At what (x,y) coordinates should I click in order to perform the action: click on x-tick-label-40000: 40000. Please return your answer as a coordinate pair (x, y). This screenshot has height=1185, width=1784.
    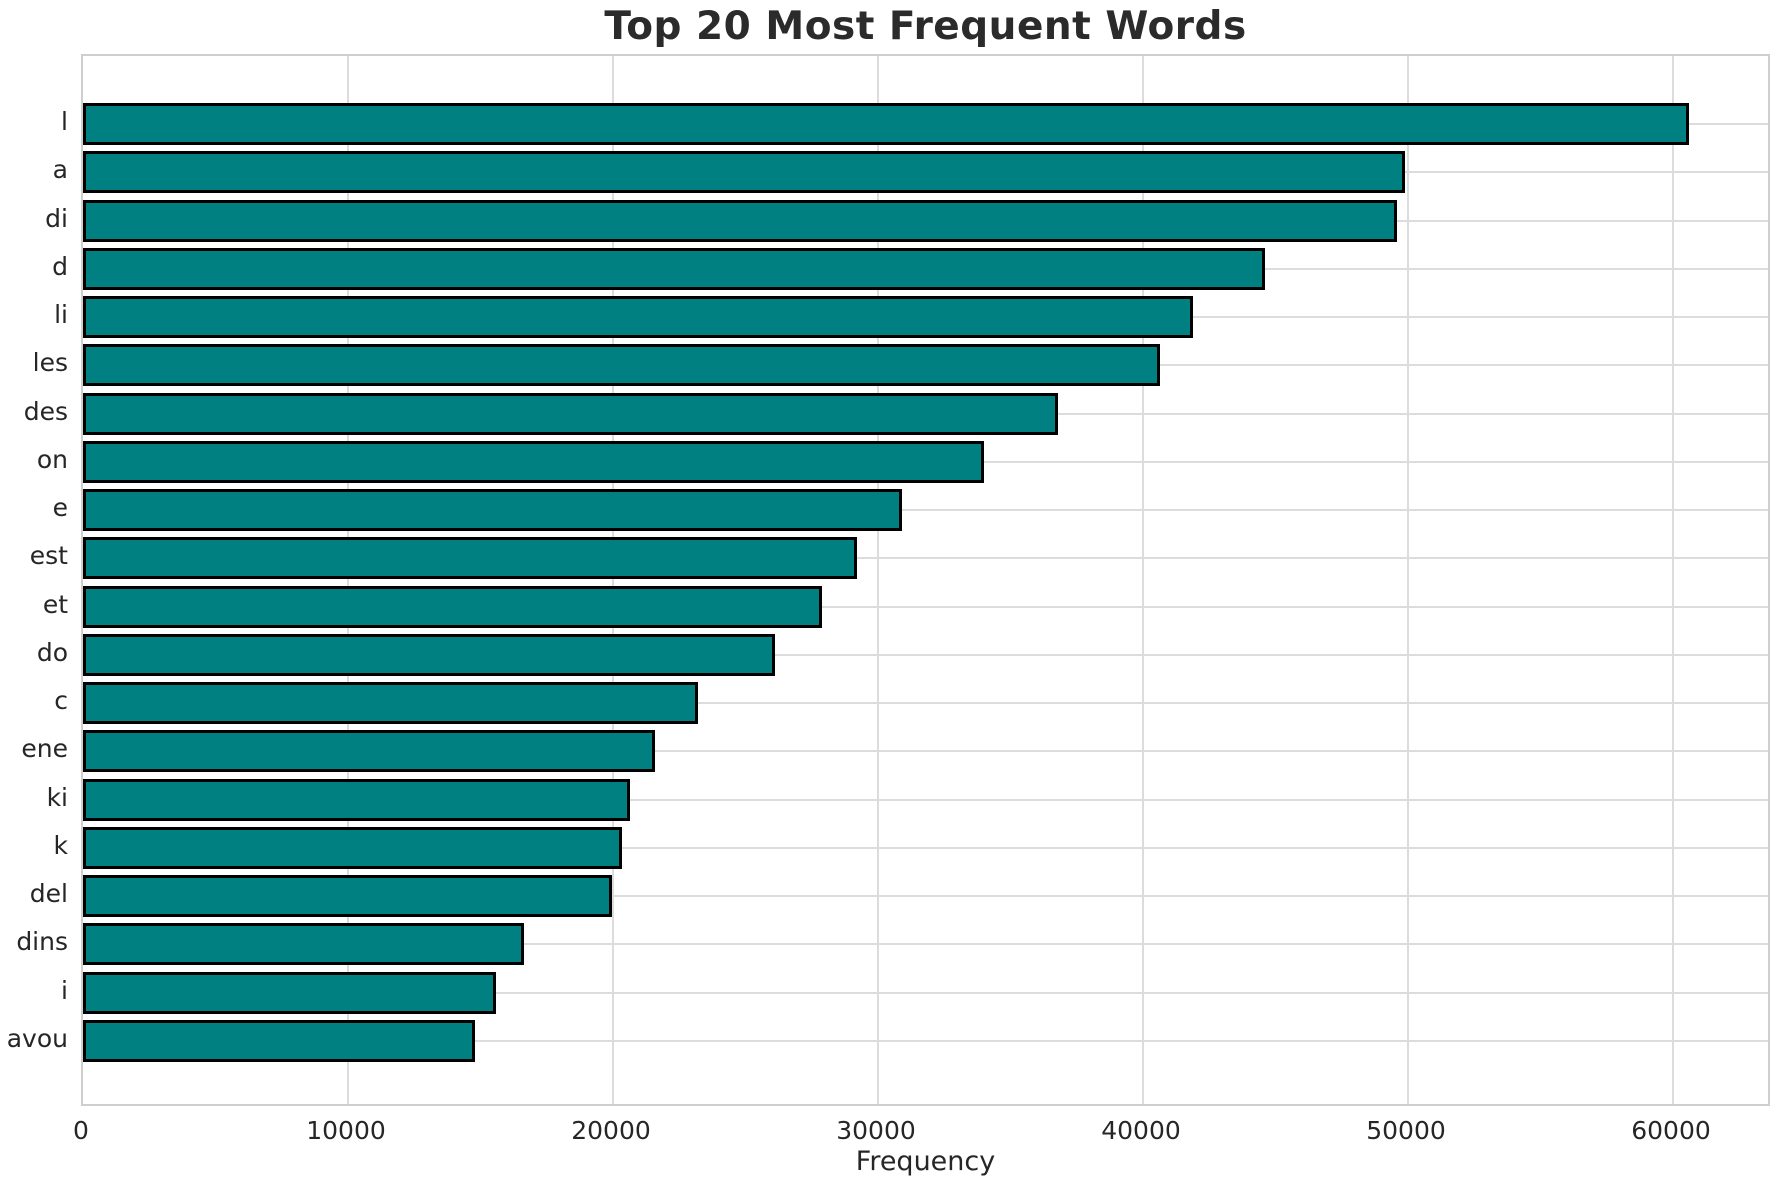
    Looking at the image, I should click on (1141, 1130).